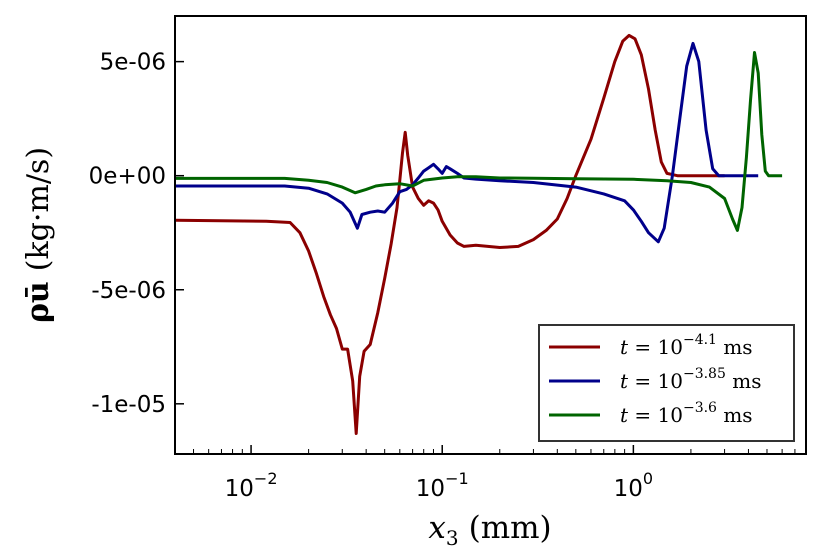  I want to click on legend-label-2: t = 10−3.85 ms, so click(690, 379).